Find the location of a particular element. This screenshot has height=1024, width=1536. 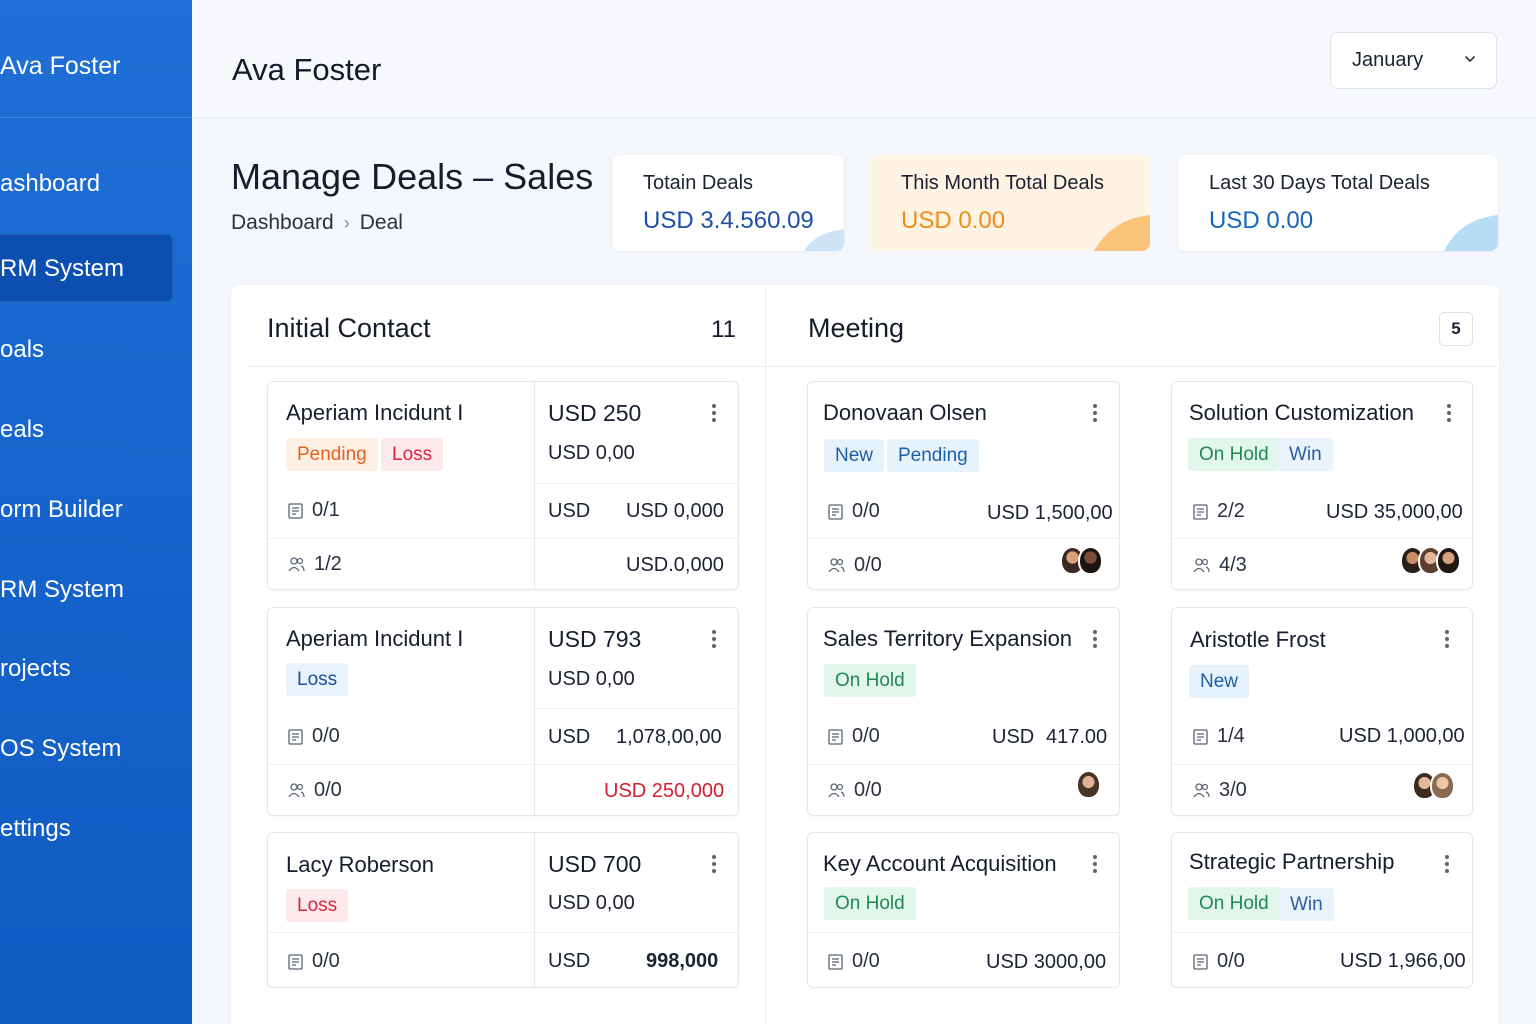

members-count: 1/2 is located at coordinates (315, 564).